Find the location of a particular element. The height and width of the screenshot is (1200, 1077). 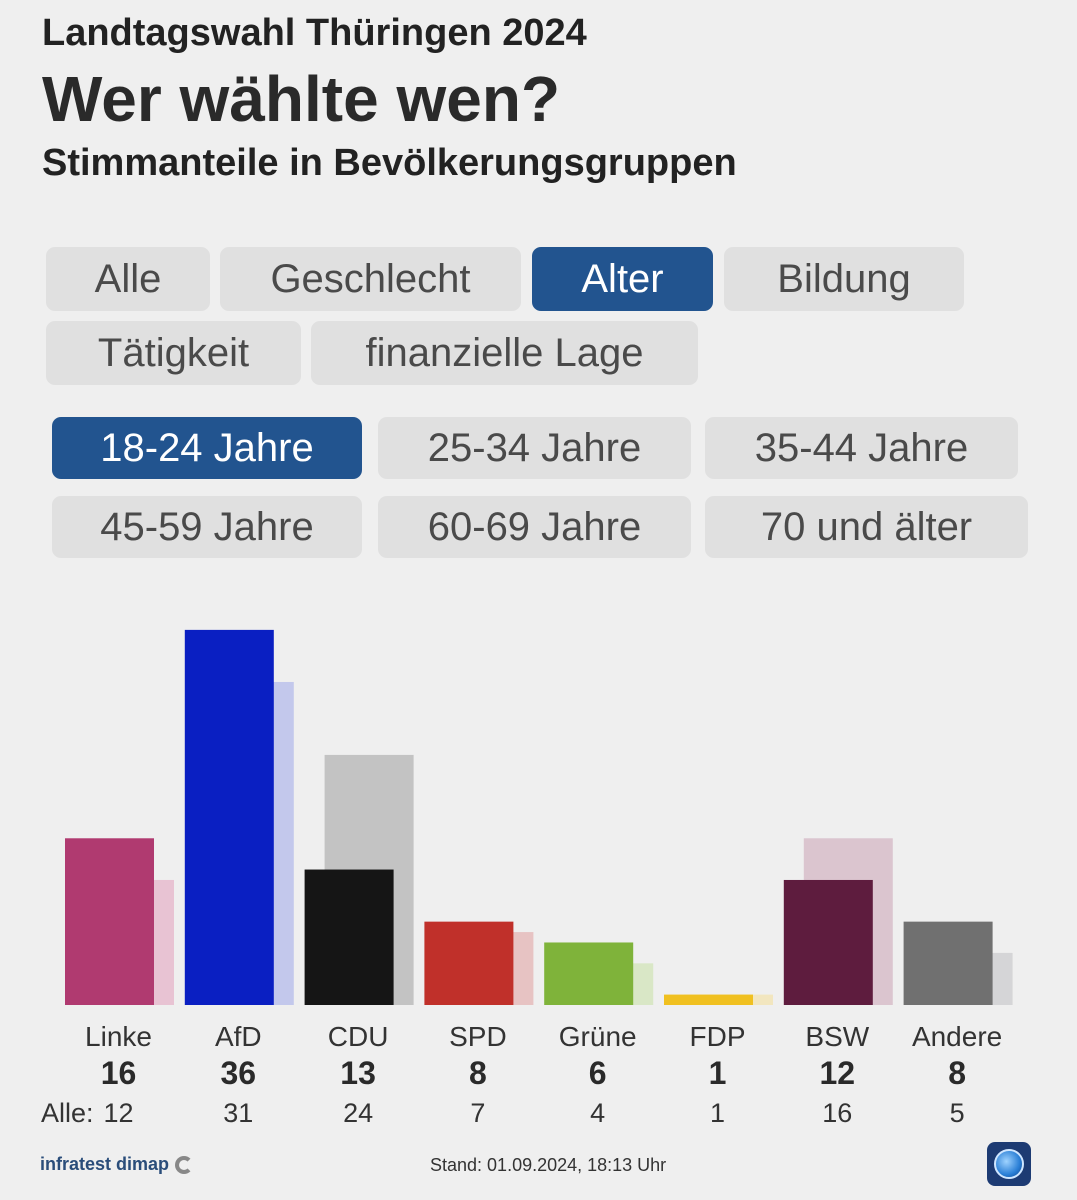

party-label: Linke is located at coordinates (118, 1036).